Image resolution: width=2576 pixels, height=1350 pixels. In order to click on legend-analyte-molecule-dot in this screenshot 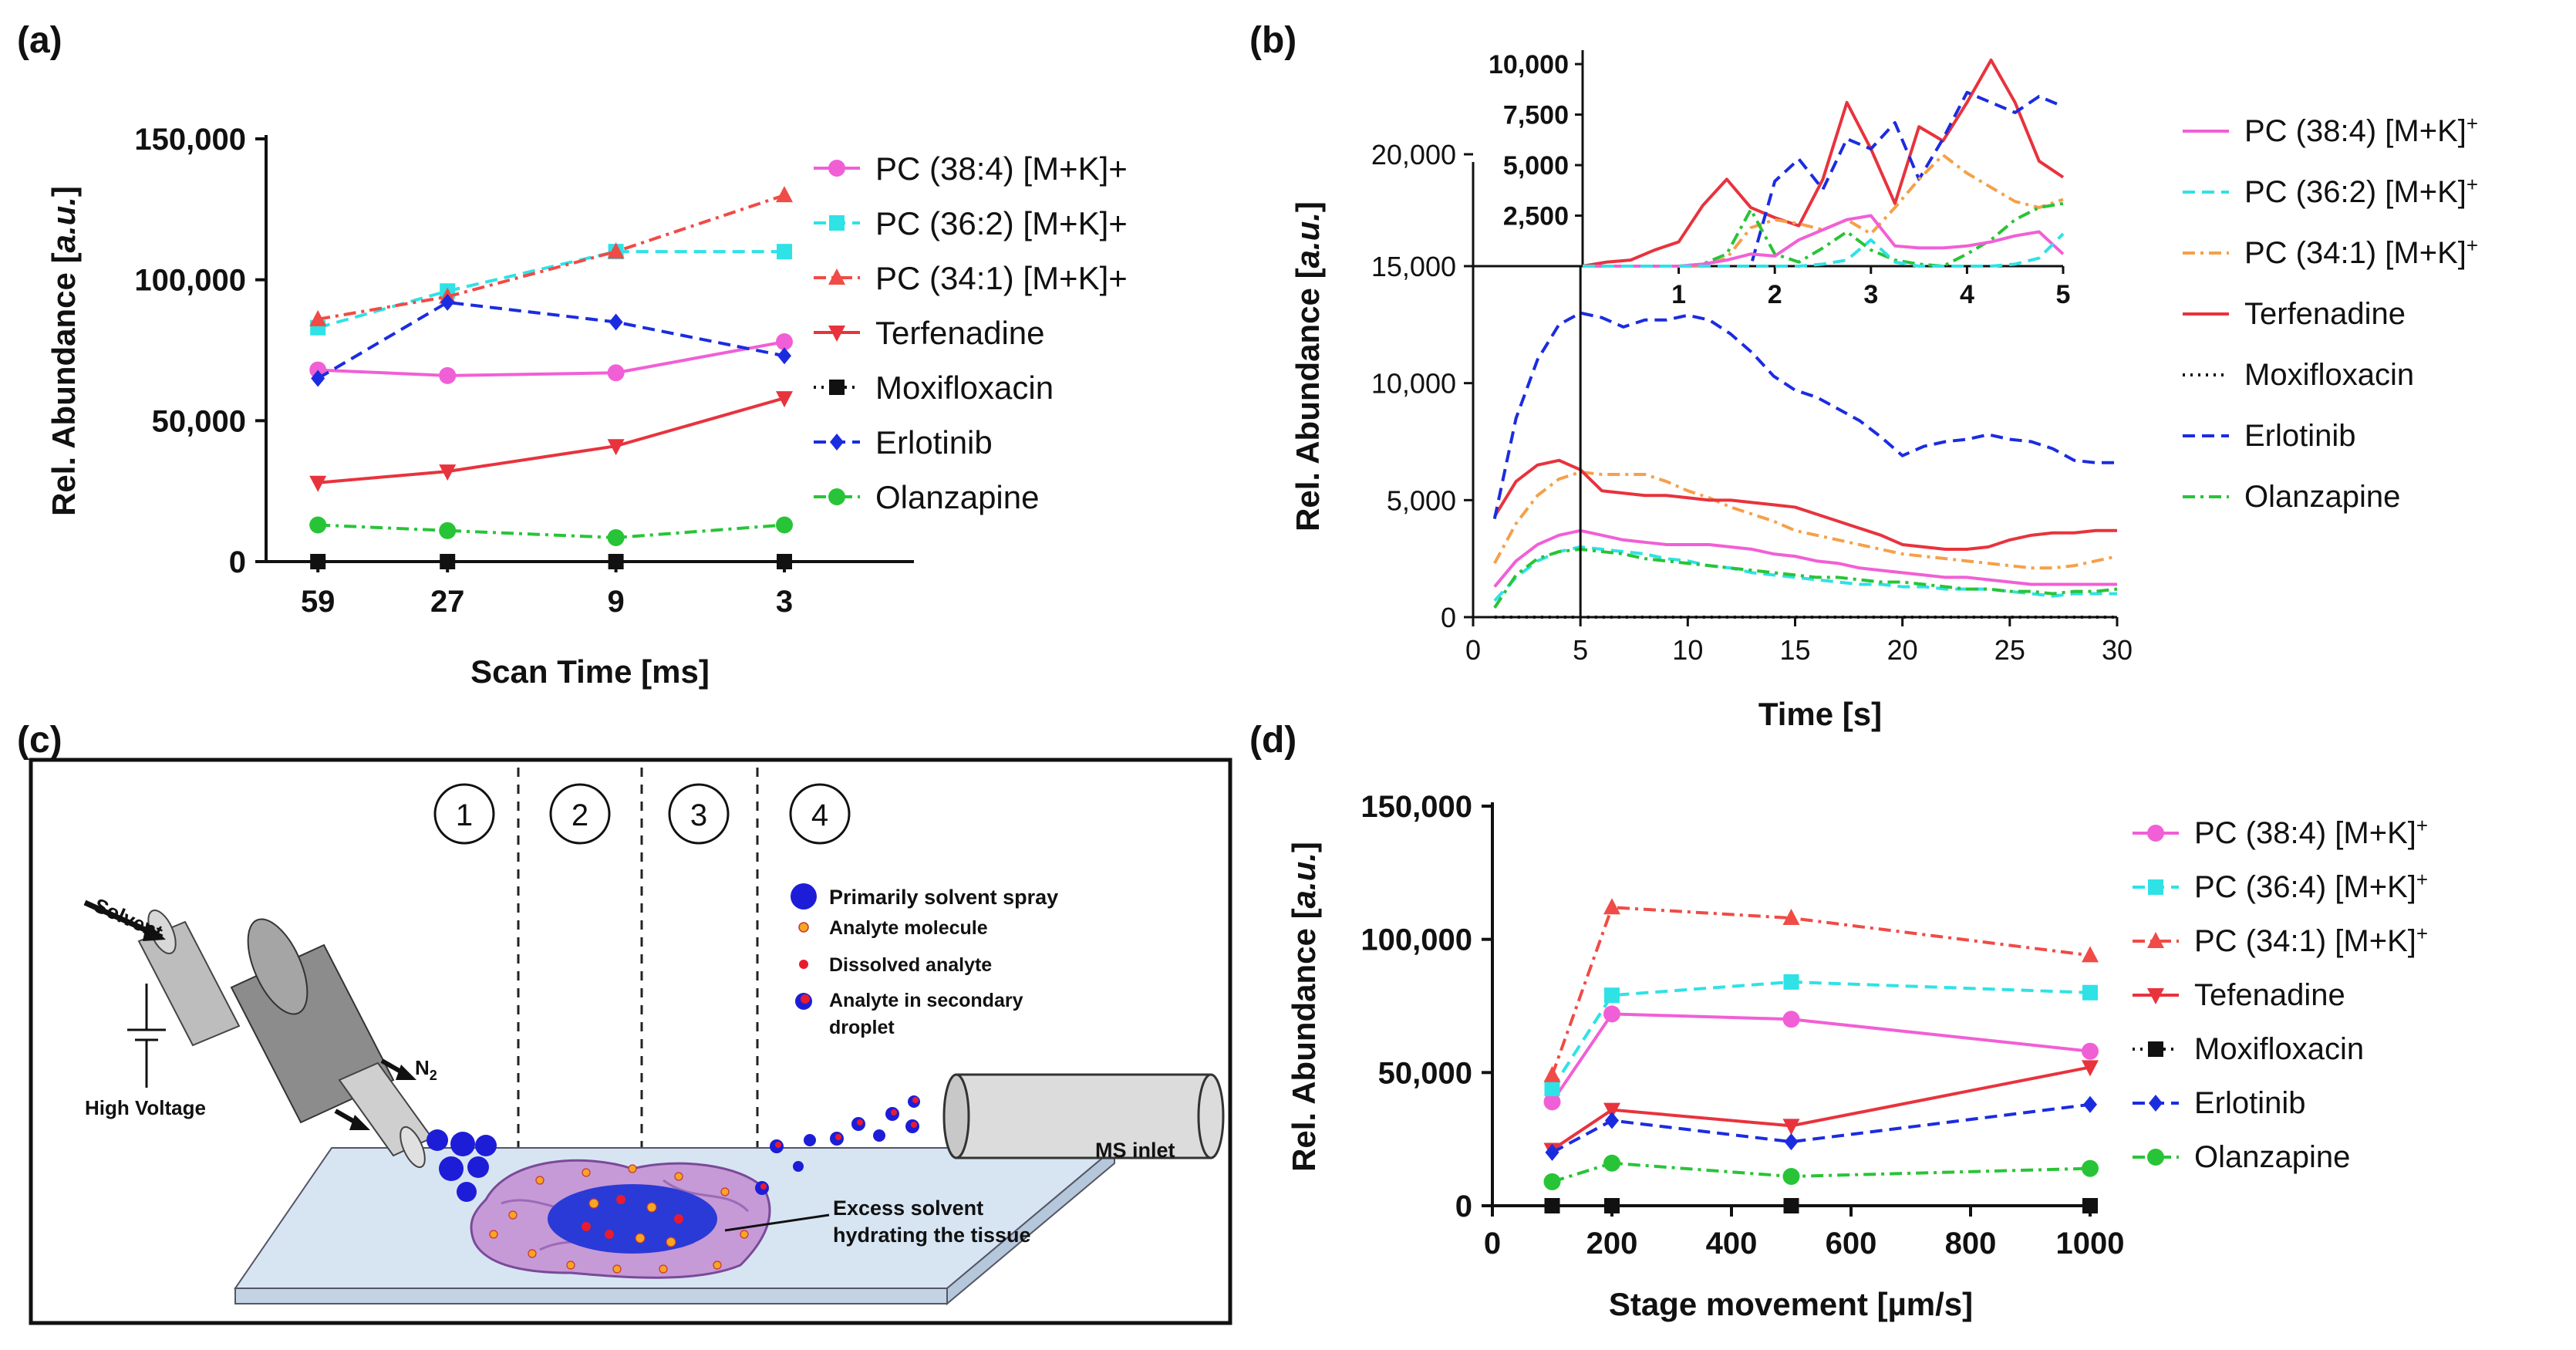, I will do `click(803, 927)`.